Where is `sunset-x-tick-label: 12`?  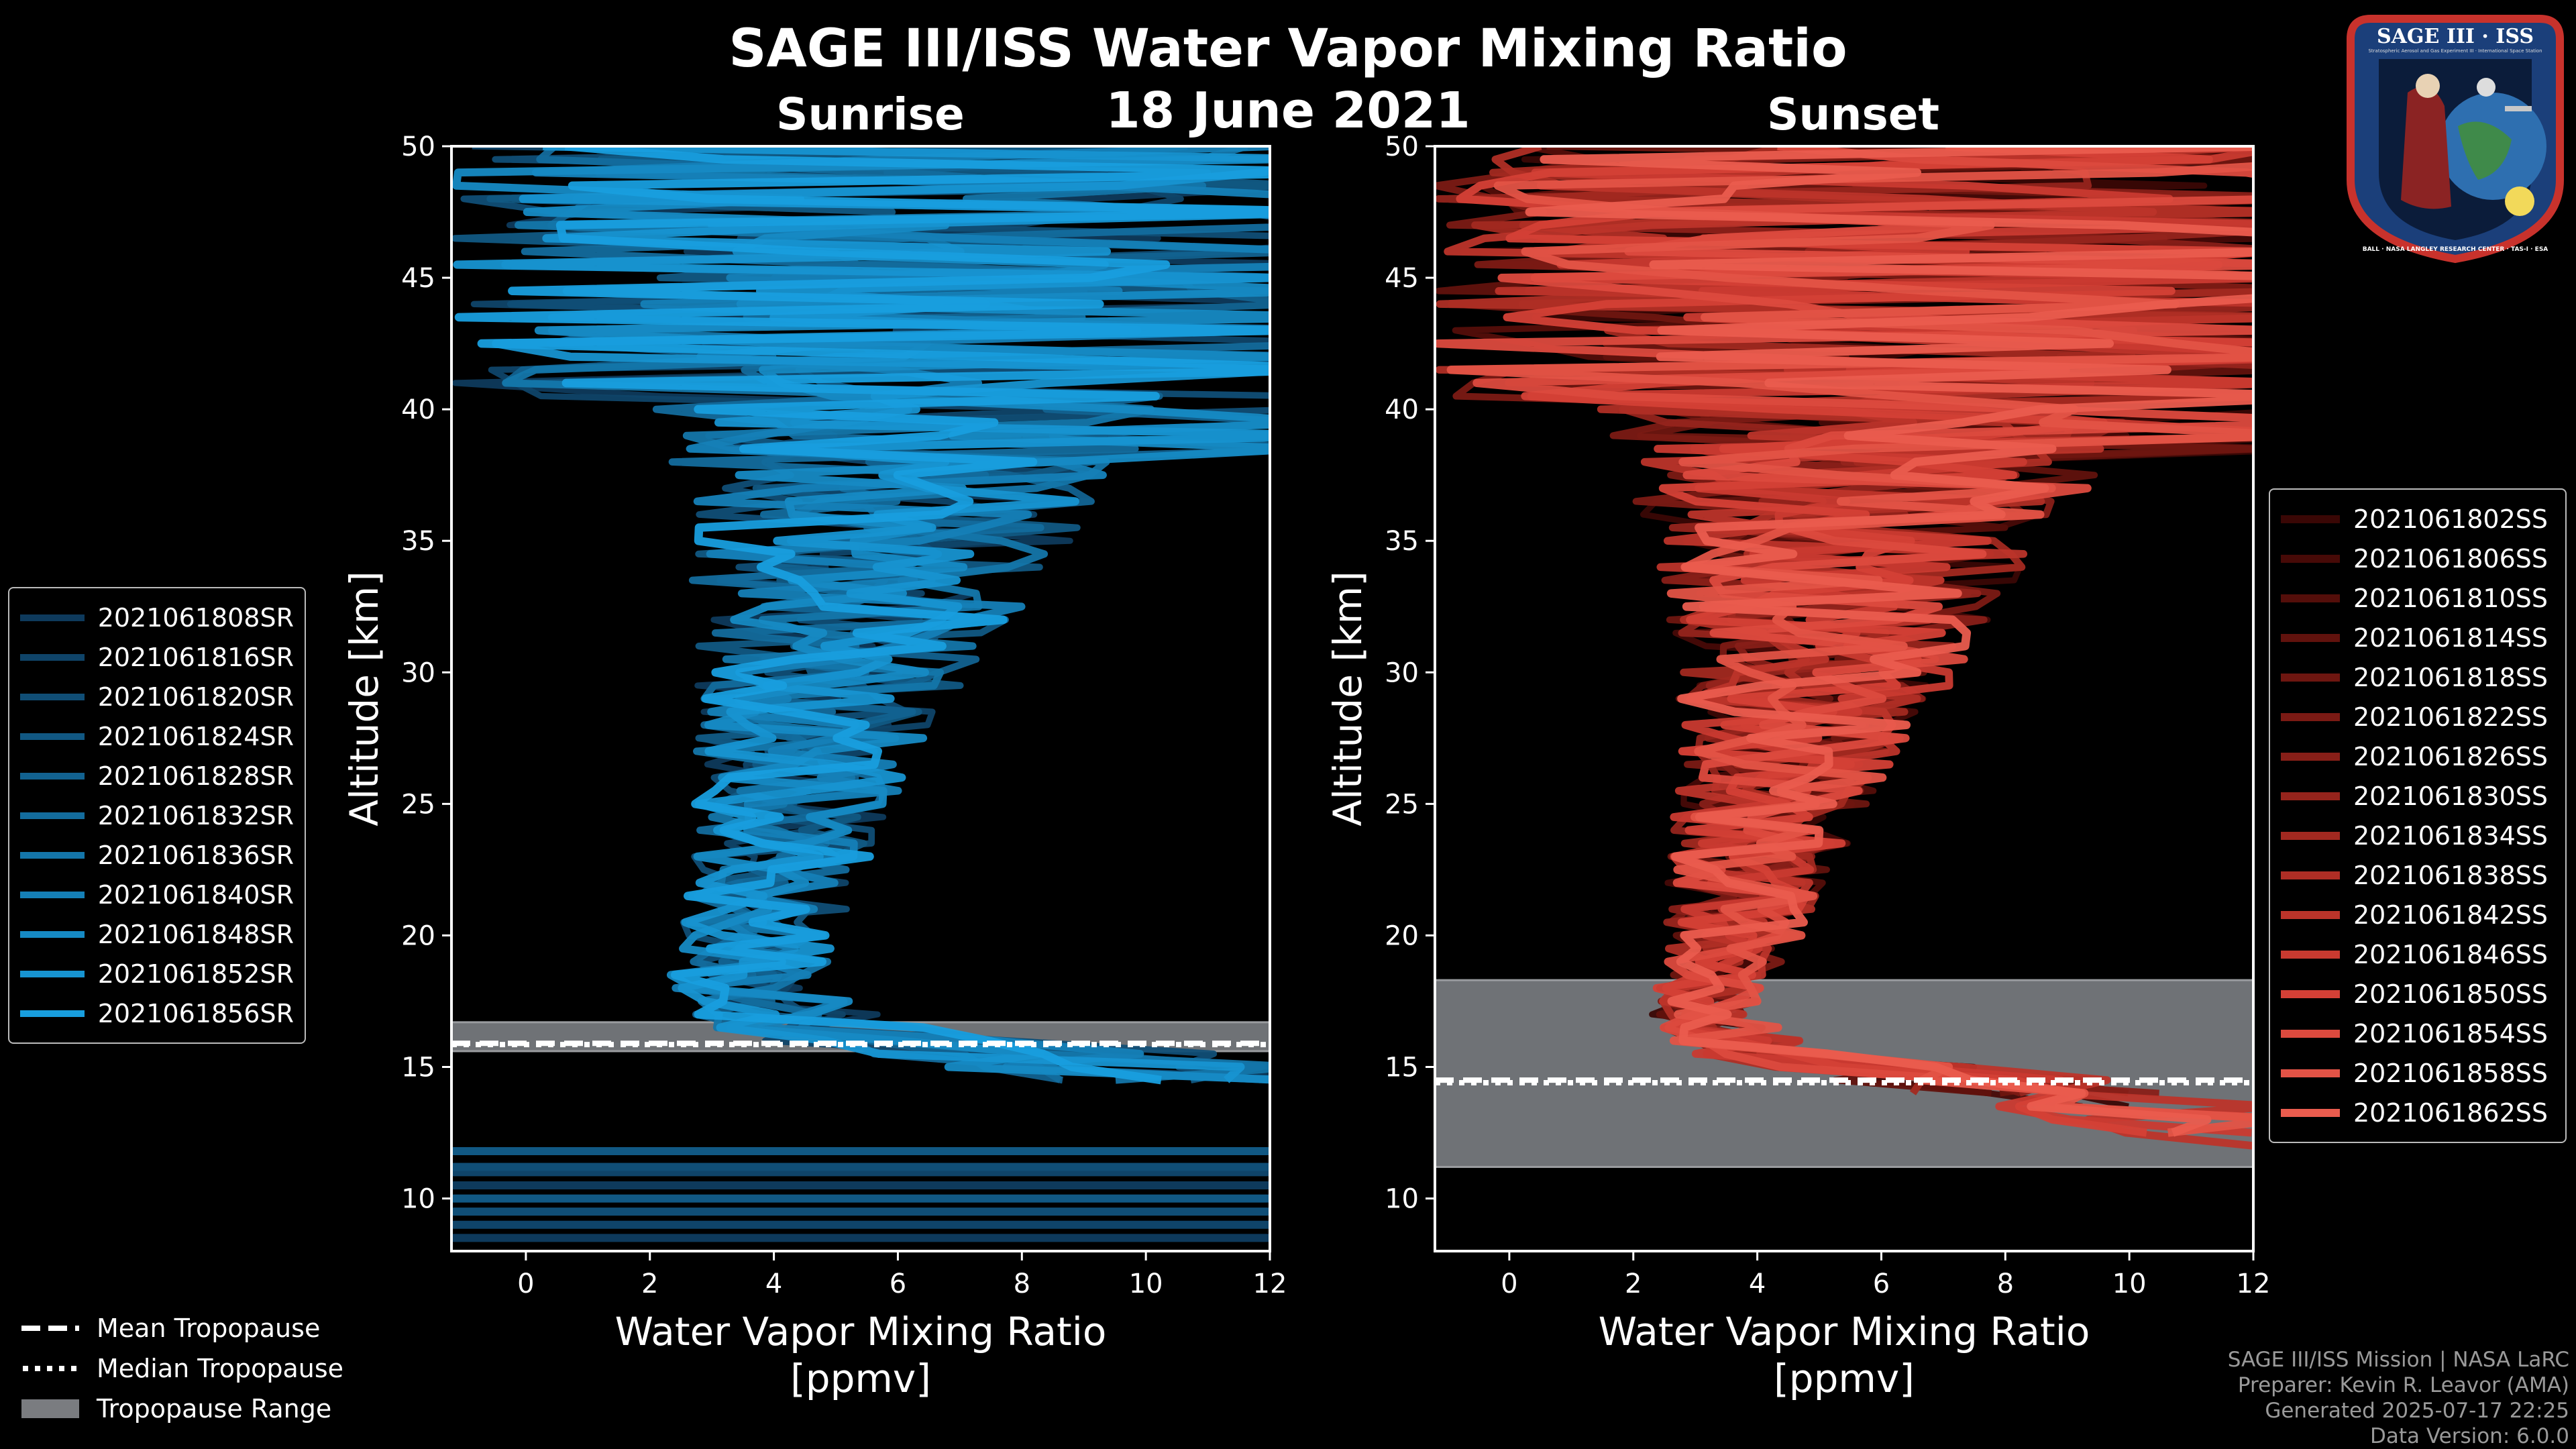 sunset-x-tick-label: 12 is located at coordinates (2254, 1284).